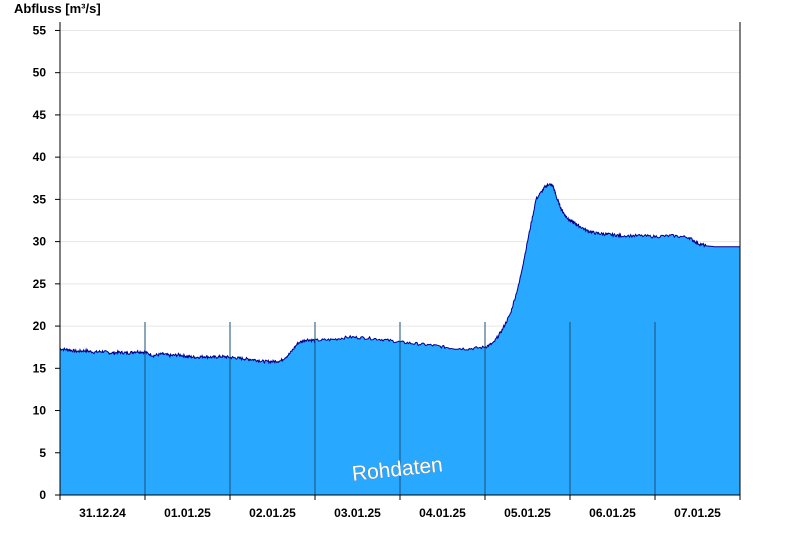  Describe the element at coordinates (40, 242) in the screenshot. I see `y-tick-label: 30` at that location.